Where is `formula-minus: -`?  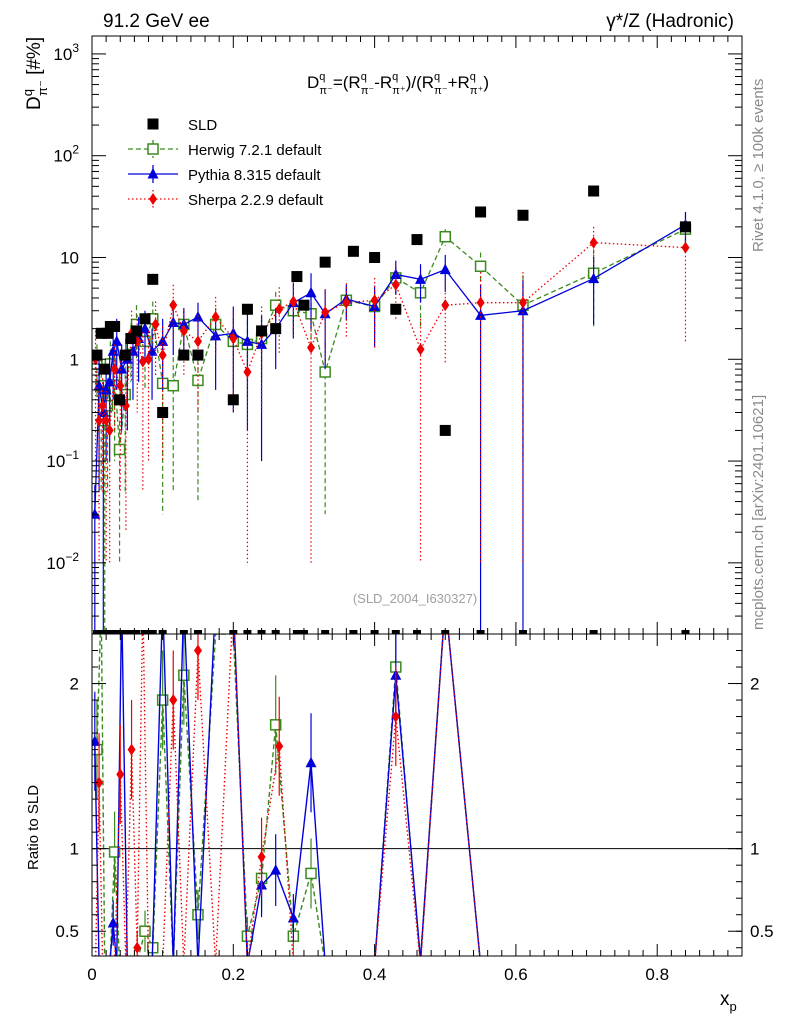 formula-minus: - is located at coordinates (377, 82).